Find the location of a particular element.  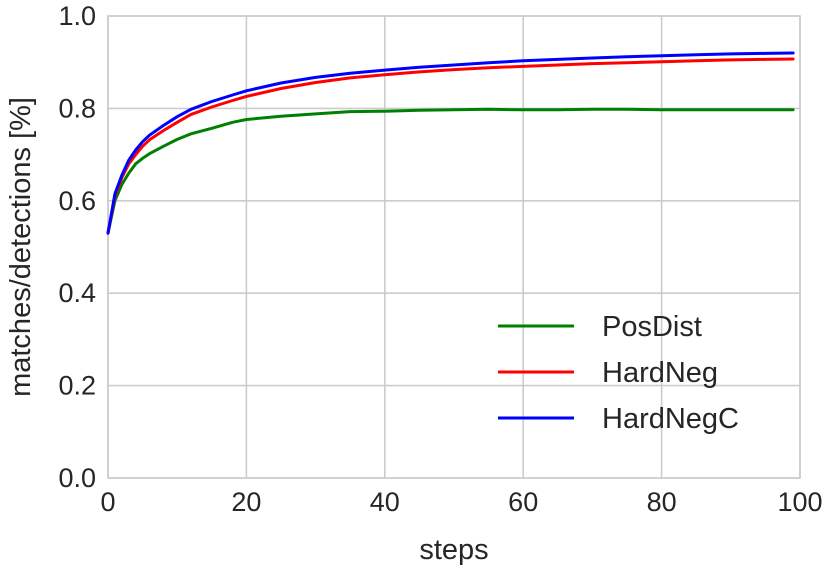

x-tick-label: 100 is located at coordinates (799, 502).